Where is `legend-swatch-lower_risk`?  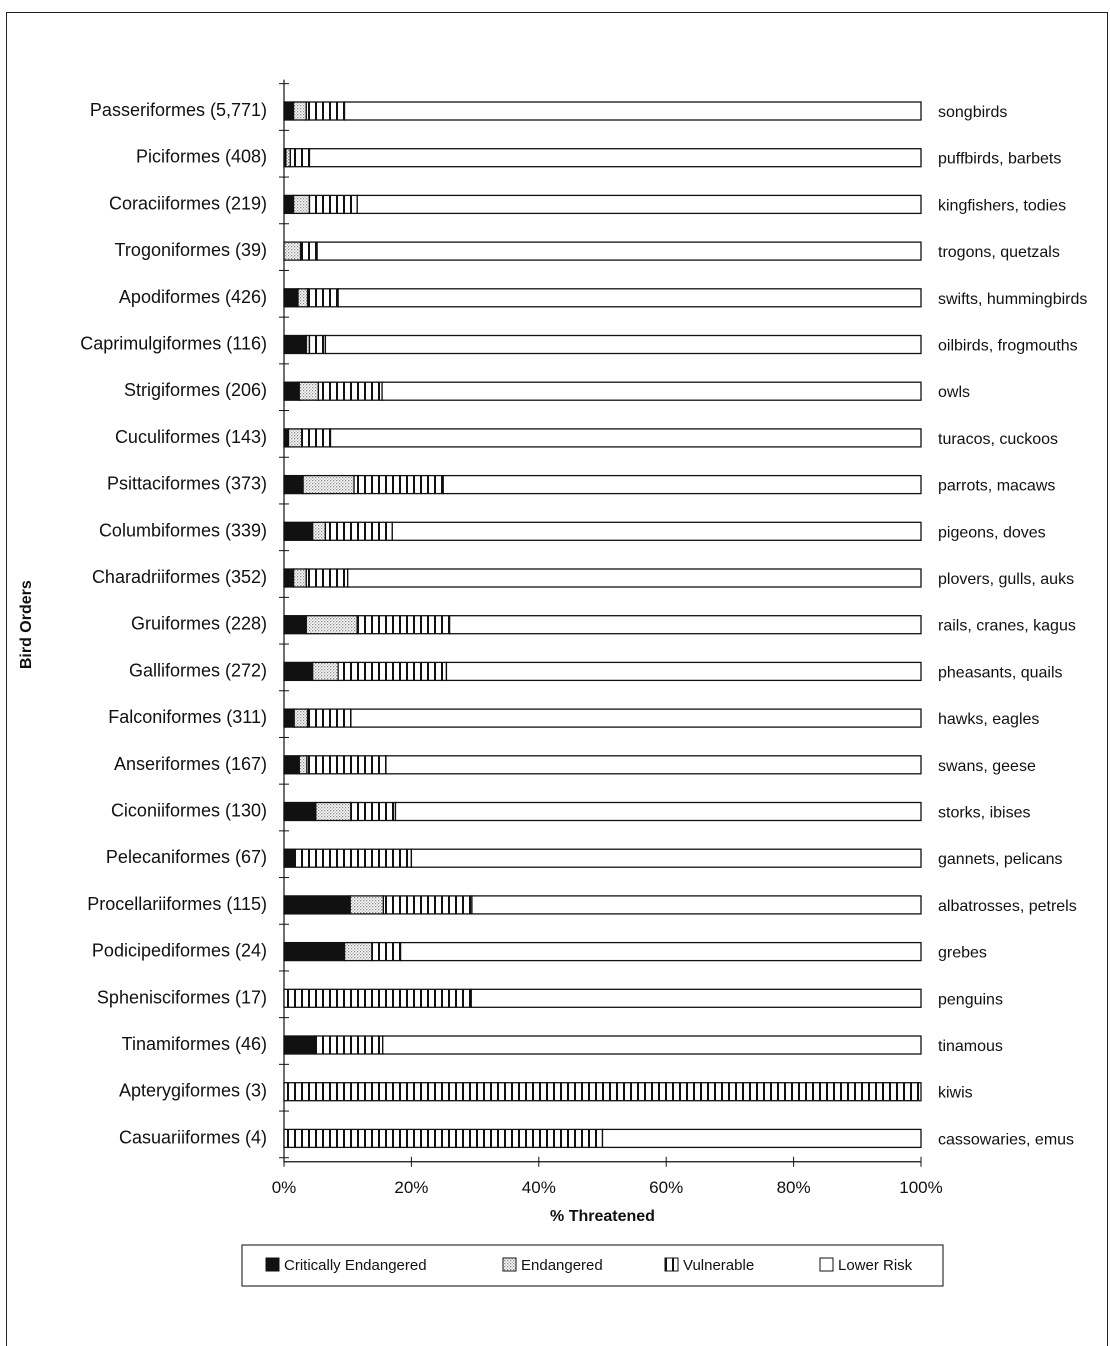 legend-swatch-lower_risk is located at coordinates (826, 1264).